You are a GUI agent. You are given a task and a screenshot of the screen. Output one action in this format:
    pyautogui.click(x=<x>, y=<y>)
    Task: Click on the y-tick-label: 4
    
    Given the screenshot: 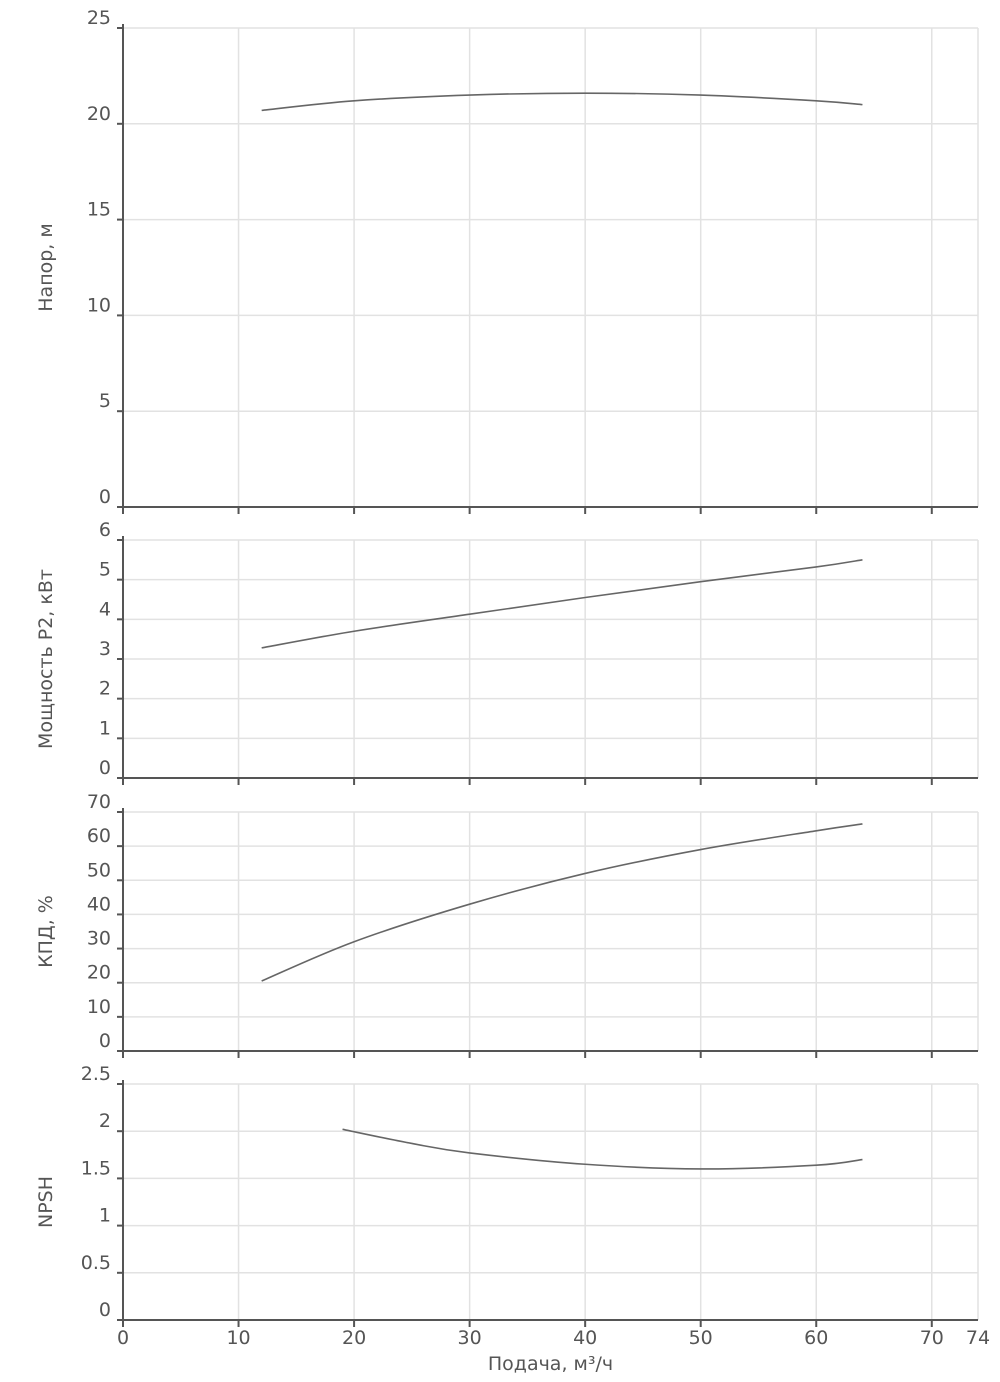 What is the action you would take?
    pyautogui.click(x=105, y=609)
    